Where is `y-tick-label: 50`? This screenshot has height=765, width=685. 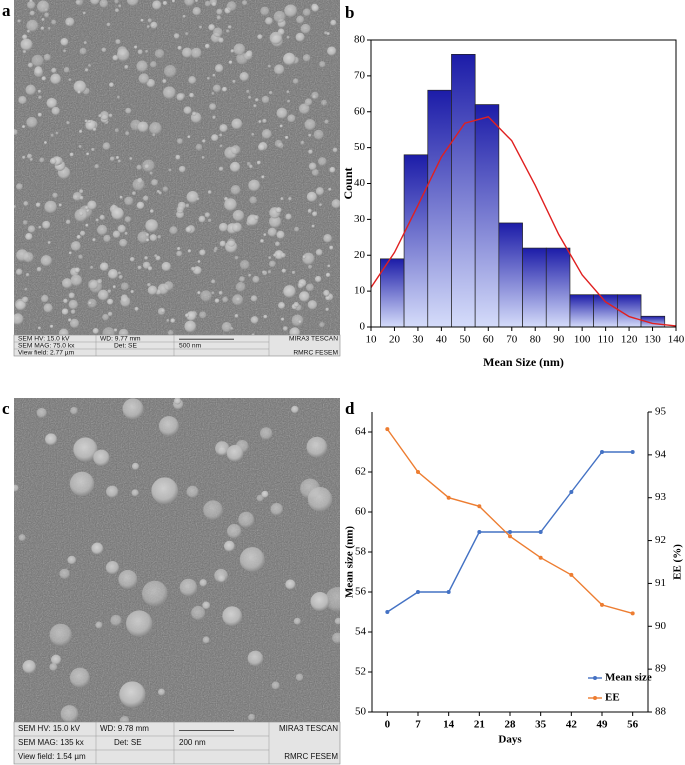 y-tick-label: 50 is located at coordinates (360, 147).